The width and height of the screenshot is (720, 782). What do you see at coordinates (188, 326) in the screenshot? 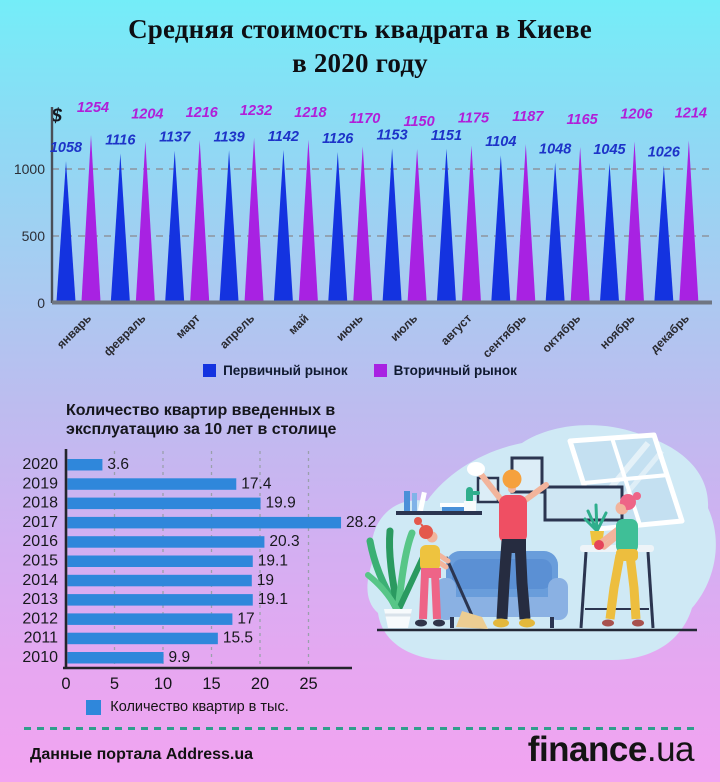
I see `svg-text: март` at bounding box center [188, 326].